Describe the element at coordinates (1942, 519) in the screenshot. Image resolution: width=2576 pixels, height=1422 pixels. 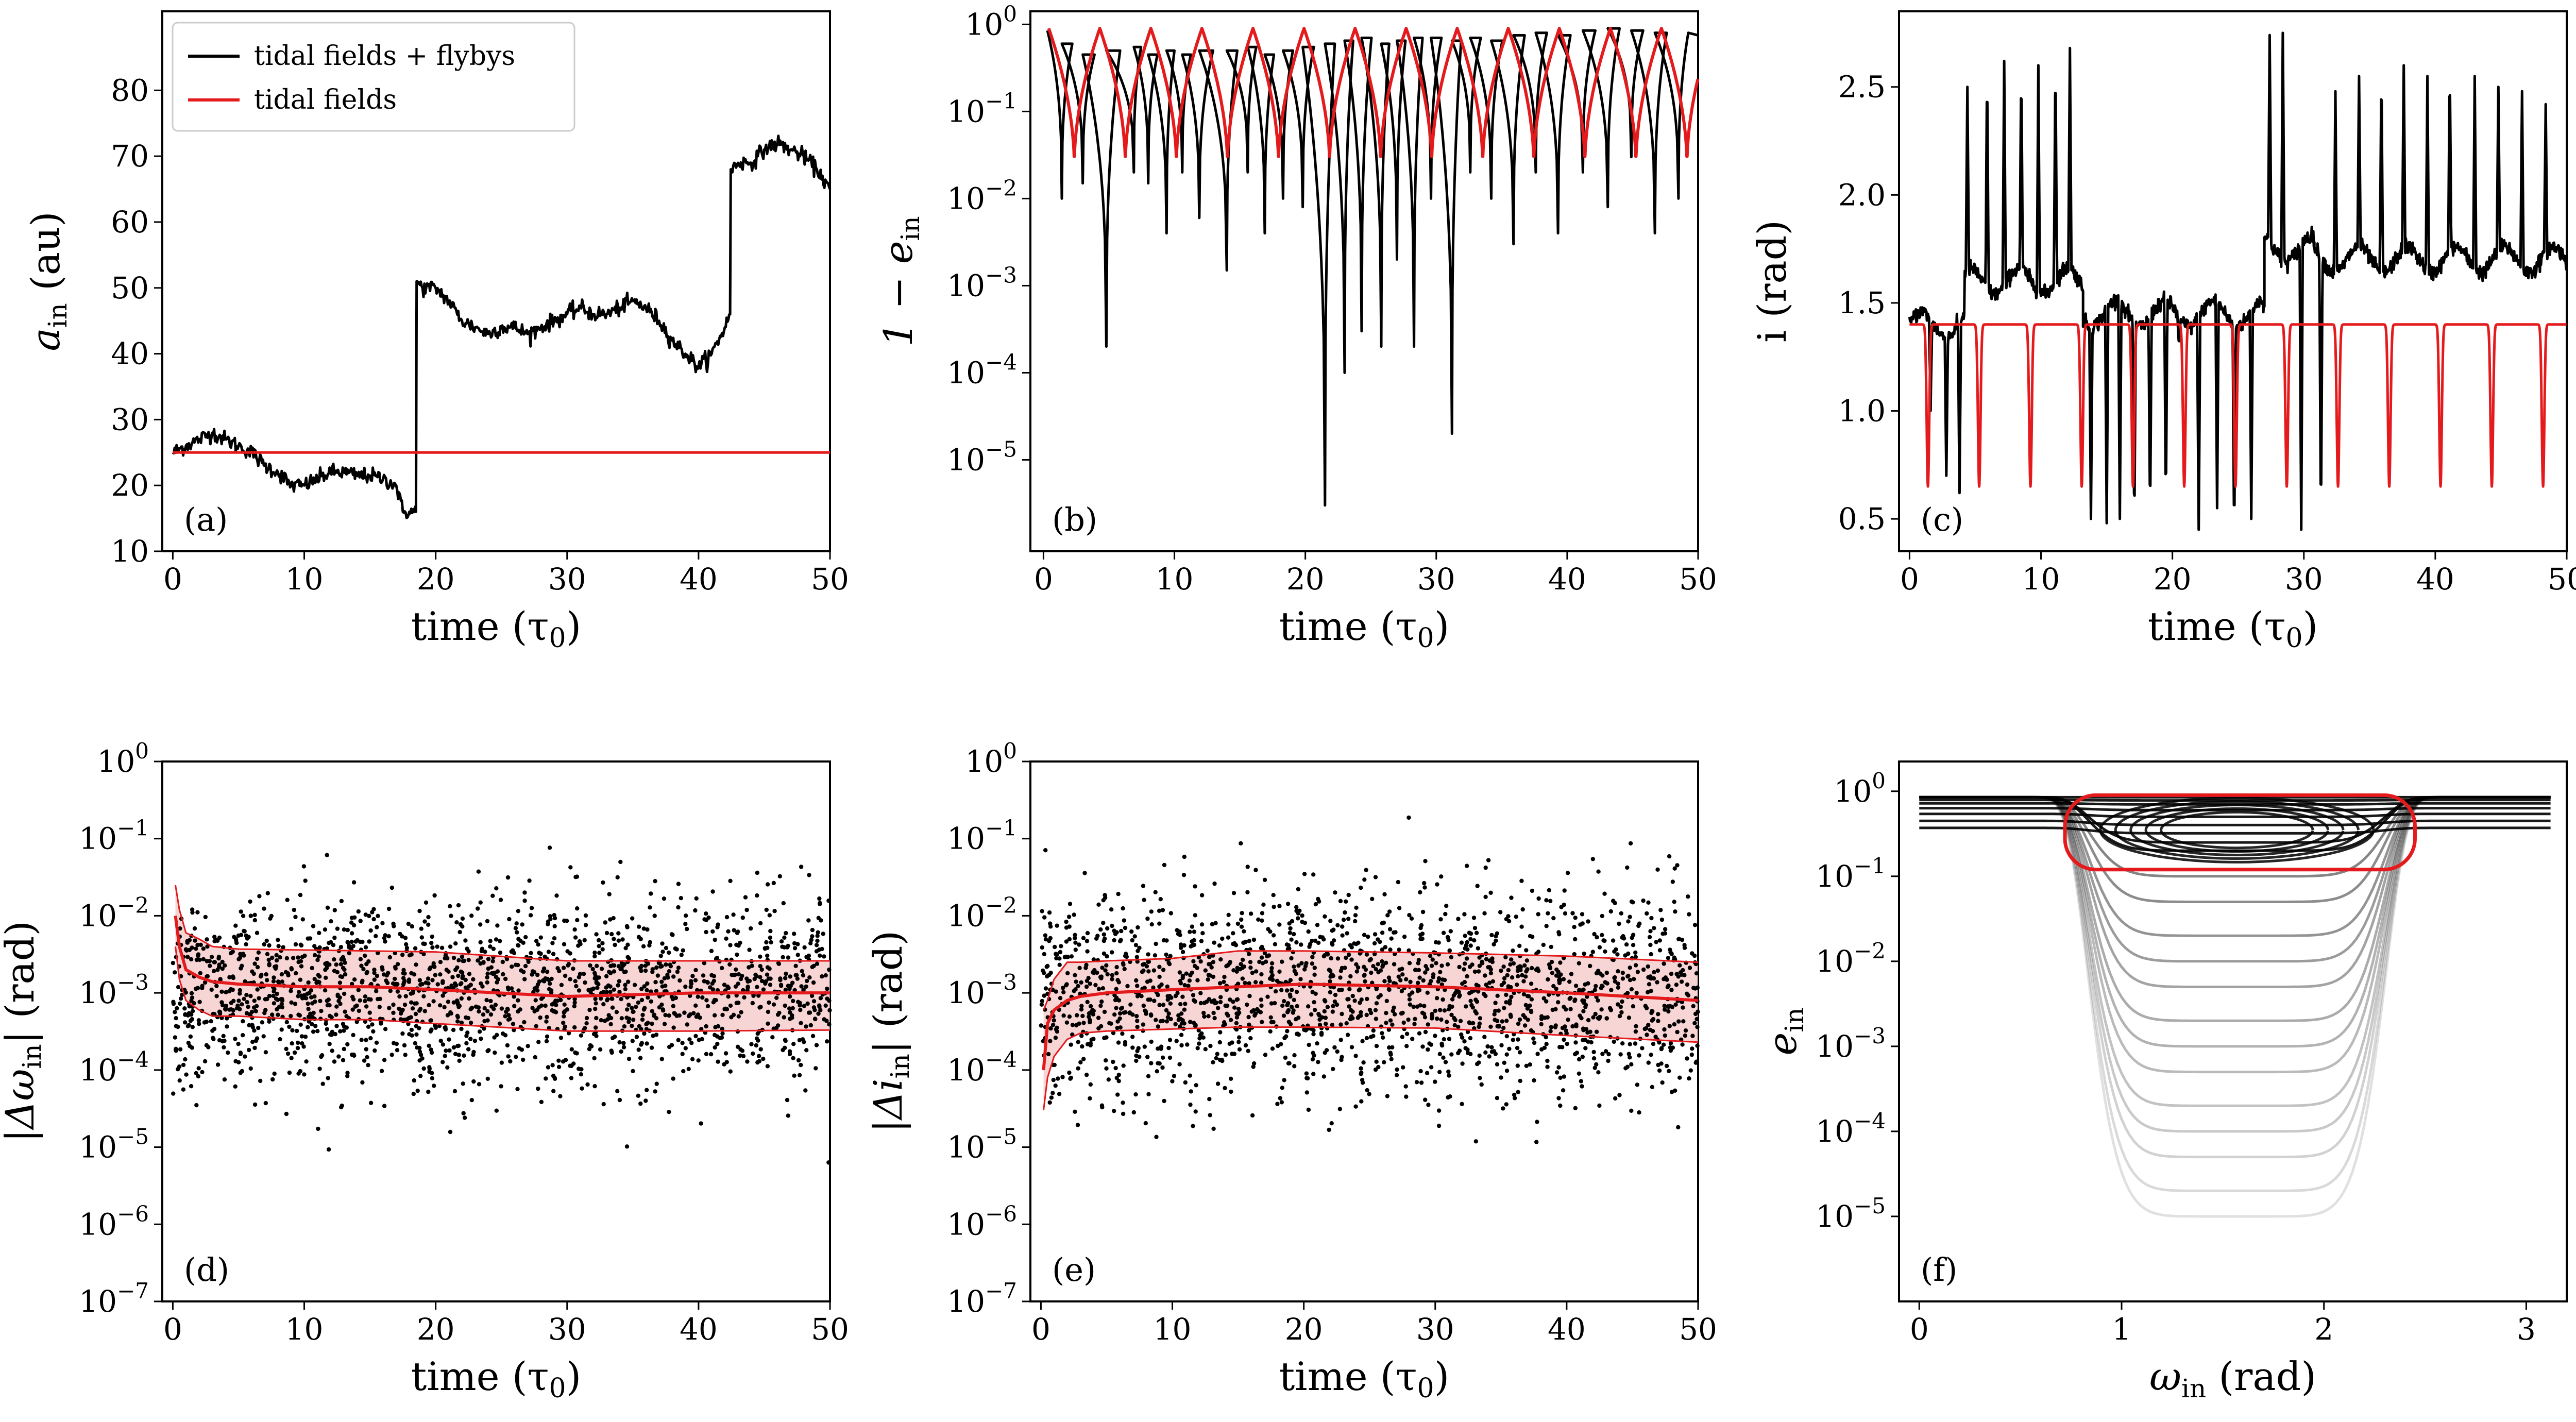
I see `panel-label: (c)` at that location.